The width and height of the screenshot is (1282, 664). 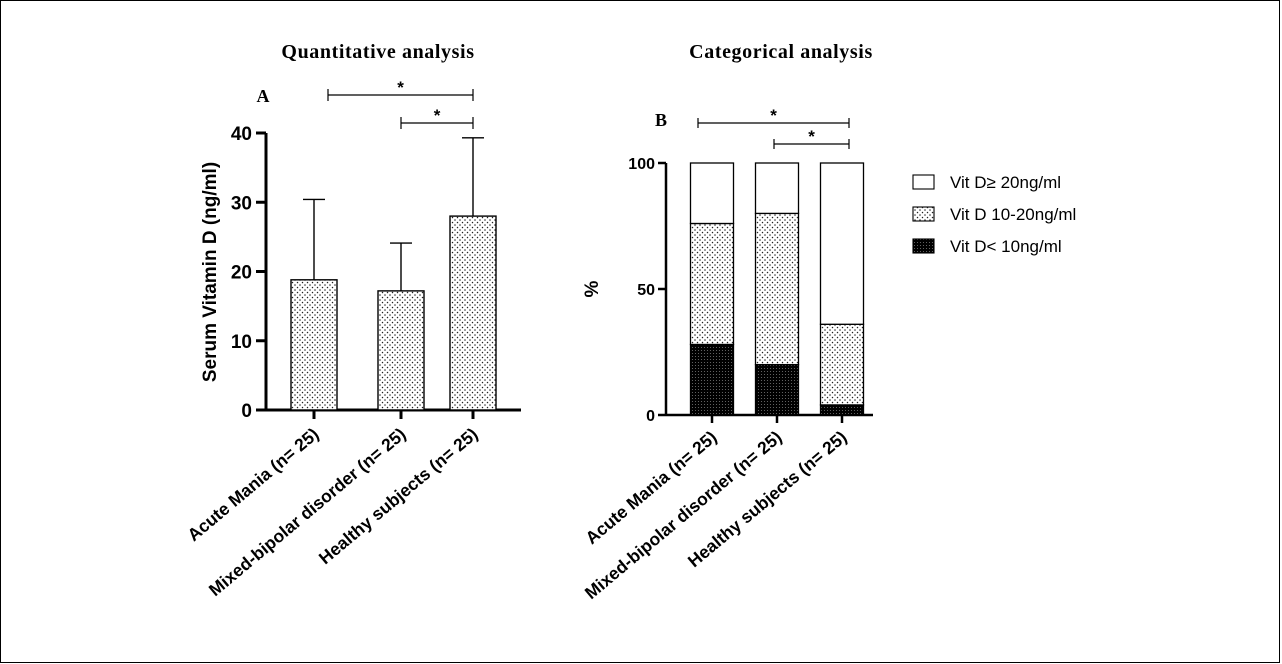 What do you see at coordinates (210, 272) in the screenshot?
I see `chart-a-ylabel: Serum Vitamin D (ng/ml)` at bounding box center [210, 272].